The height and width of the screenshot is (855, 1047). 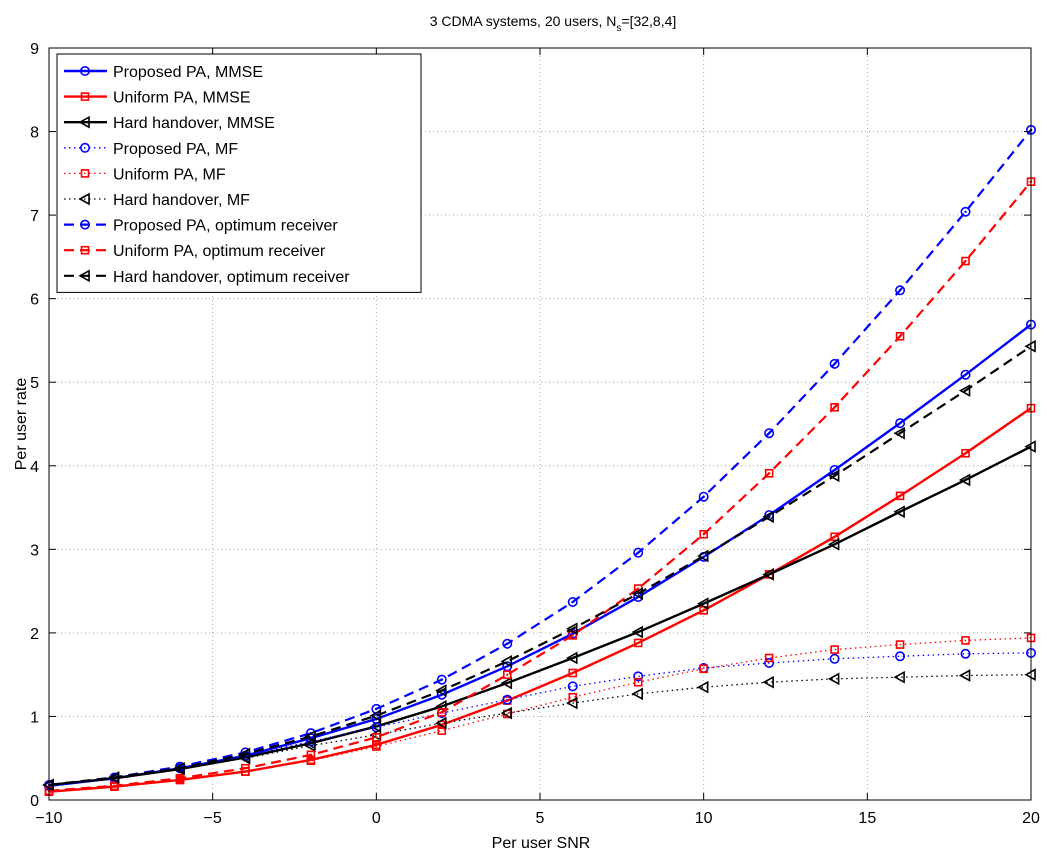 I want to click on legend-box, so click(x=239, y=173).